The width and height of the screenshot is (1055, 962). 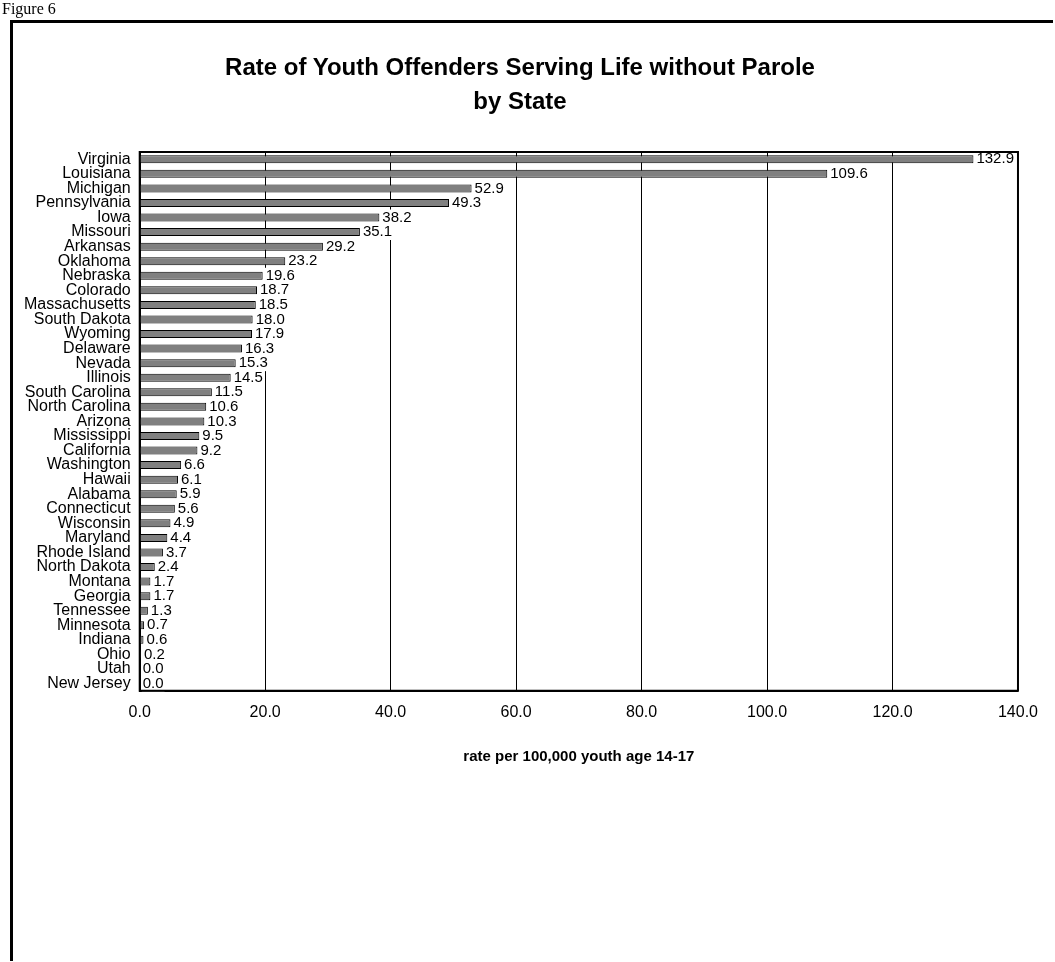 What do you see at coordinates (642, 711) in the screenshot?
I see `x-tick-label: 80.0` at bounding box center [642, 711].